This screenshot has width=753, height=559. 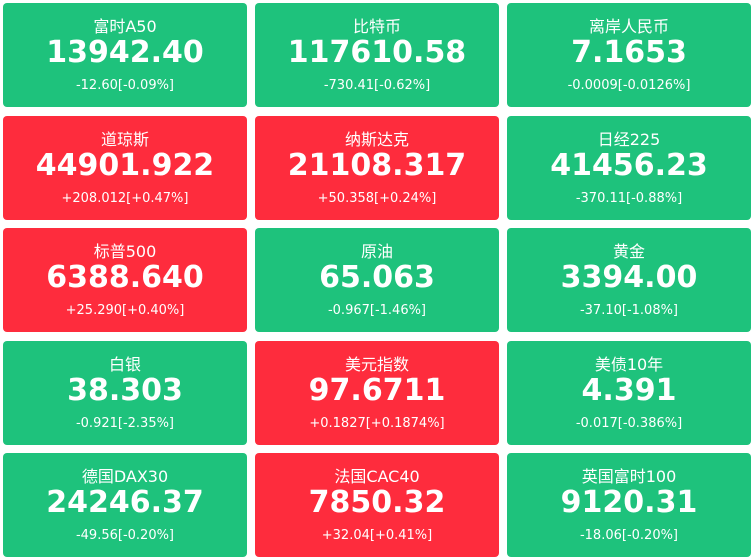 I want to click on quote-name: 英国富时100, so click(x=629, y=476).